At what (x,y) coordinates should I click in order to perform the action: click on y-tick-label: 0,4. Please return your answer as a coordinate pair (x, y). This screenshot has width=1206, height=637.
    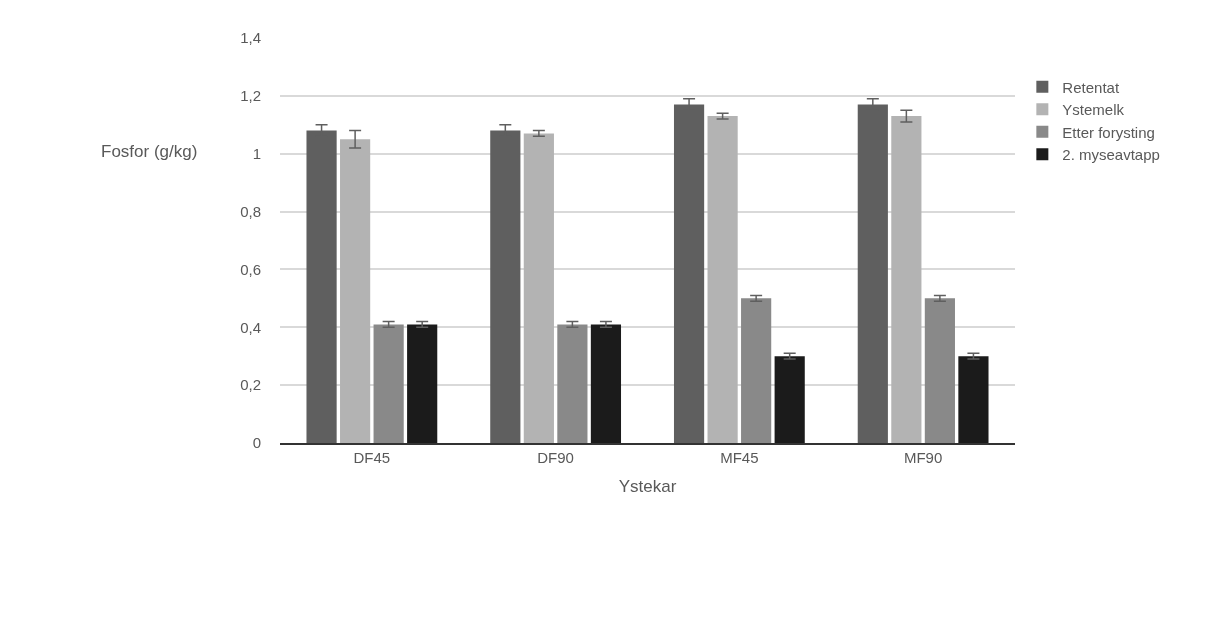
    Looking at the image, I should click on (250, 327).